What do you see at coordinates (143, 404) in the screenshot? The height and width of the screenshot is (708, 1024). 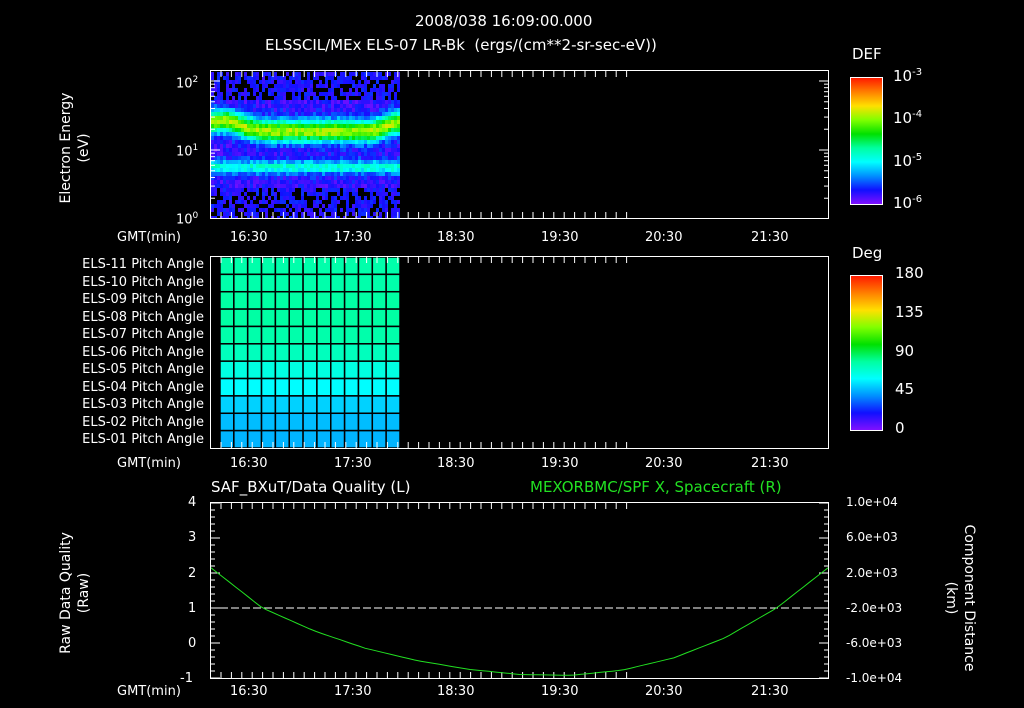 I see `pitch-row-label: ELS-03 Pitch Angle` at bounding box center [143, 404].